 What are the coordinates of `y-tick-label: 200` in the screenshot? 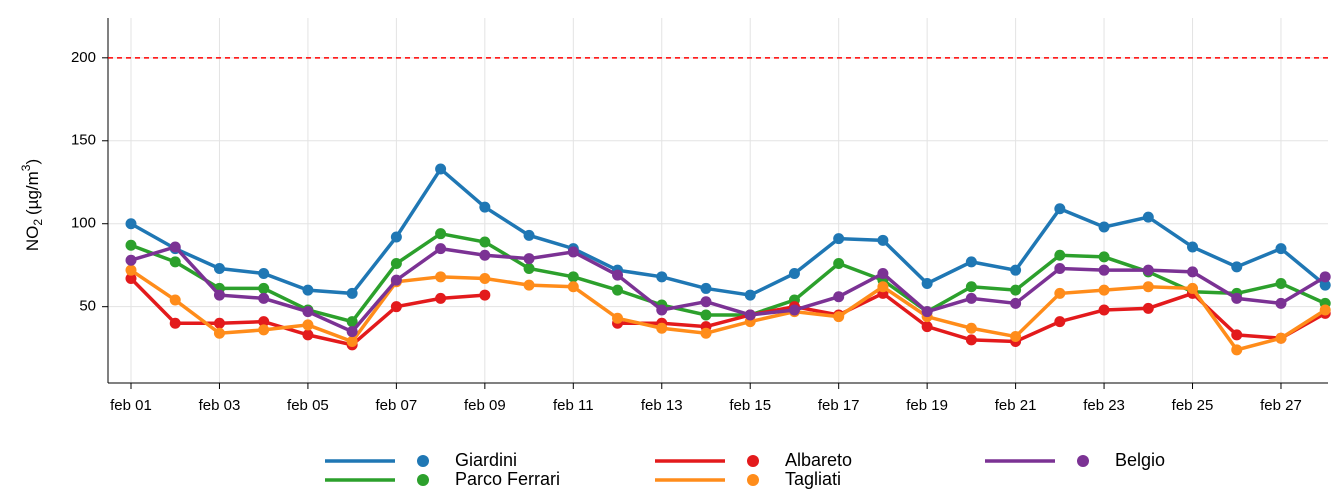 It's located at (83, 57).